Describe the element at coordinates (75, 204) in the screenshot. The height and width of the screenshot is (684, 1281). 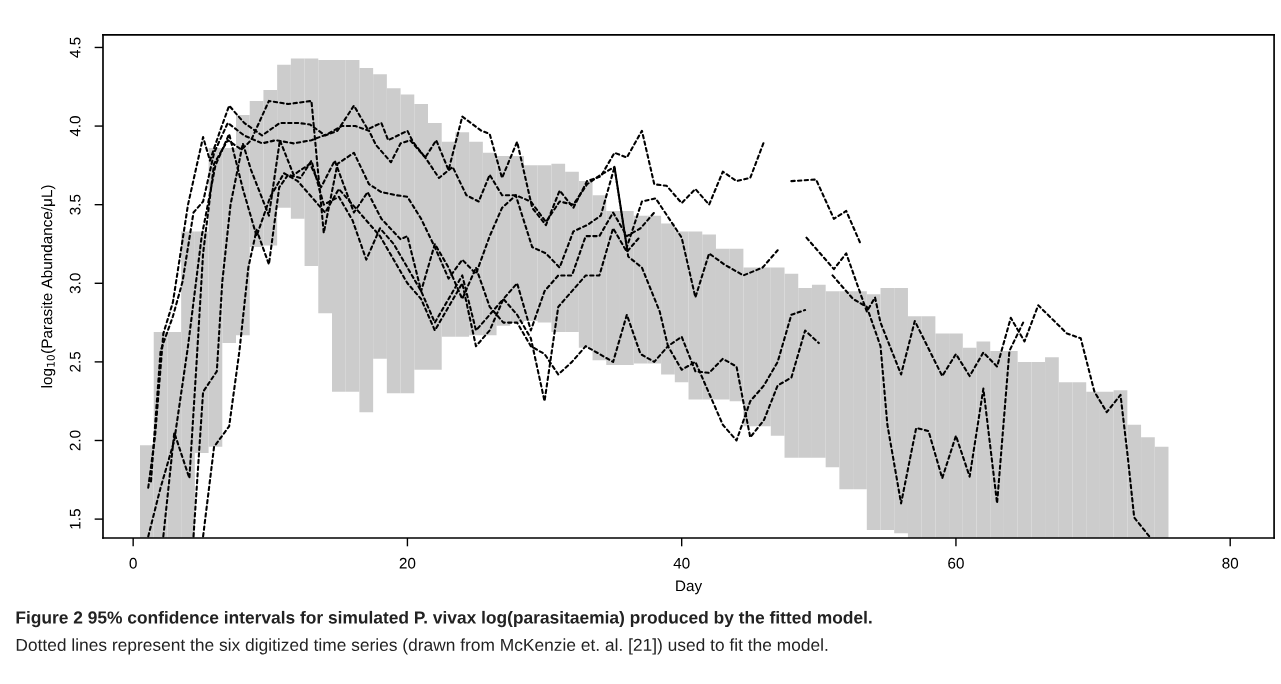
I see `y-tick-label: 3.5` at that location.